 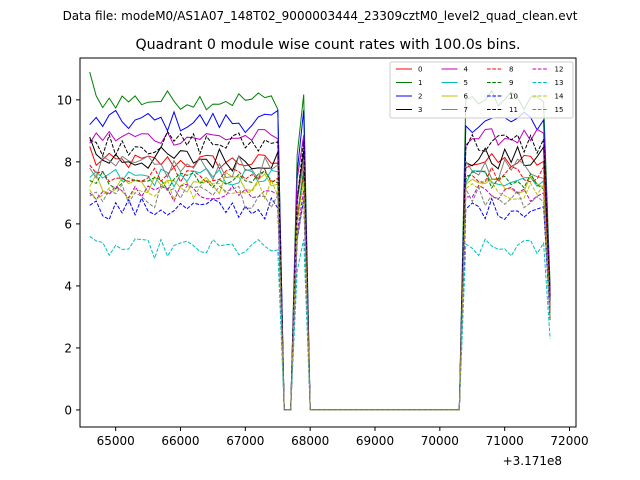 What do you see at coordinates (466, 110) in the screenshot?
I see `legend-label-7: 7` at bounding box center [466, 110].